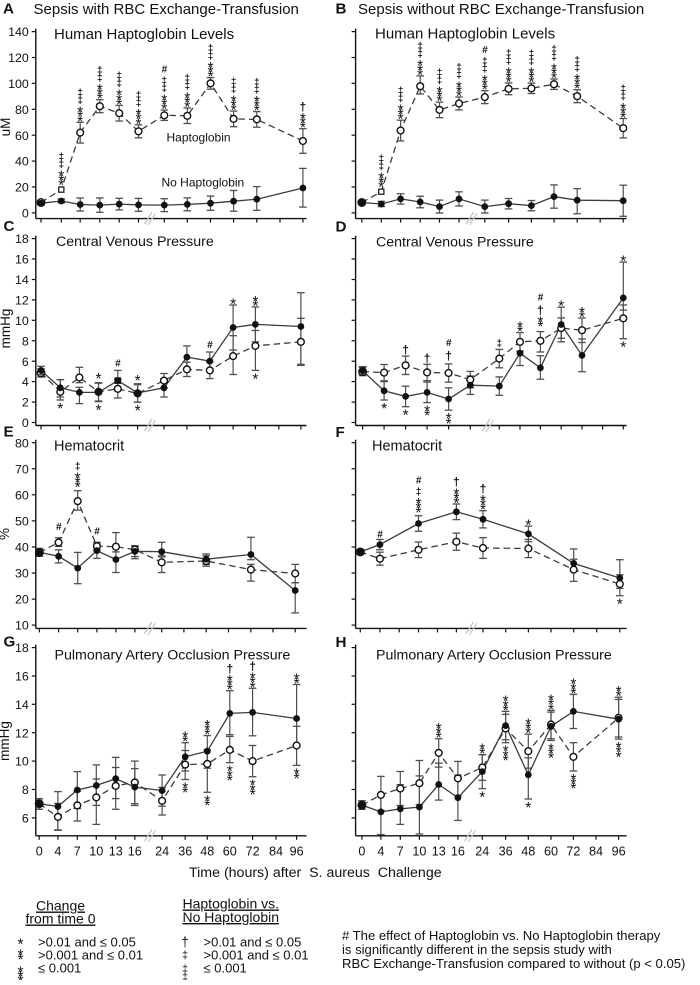  What do you see at coordinates (25, 423) in the screenshot?
I see `svg-text: 0` at bounding box center [25, 423].